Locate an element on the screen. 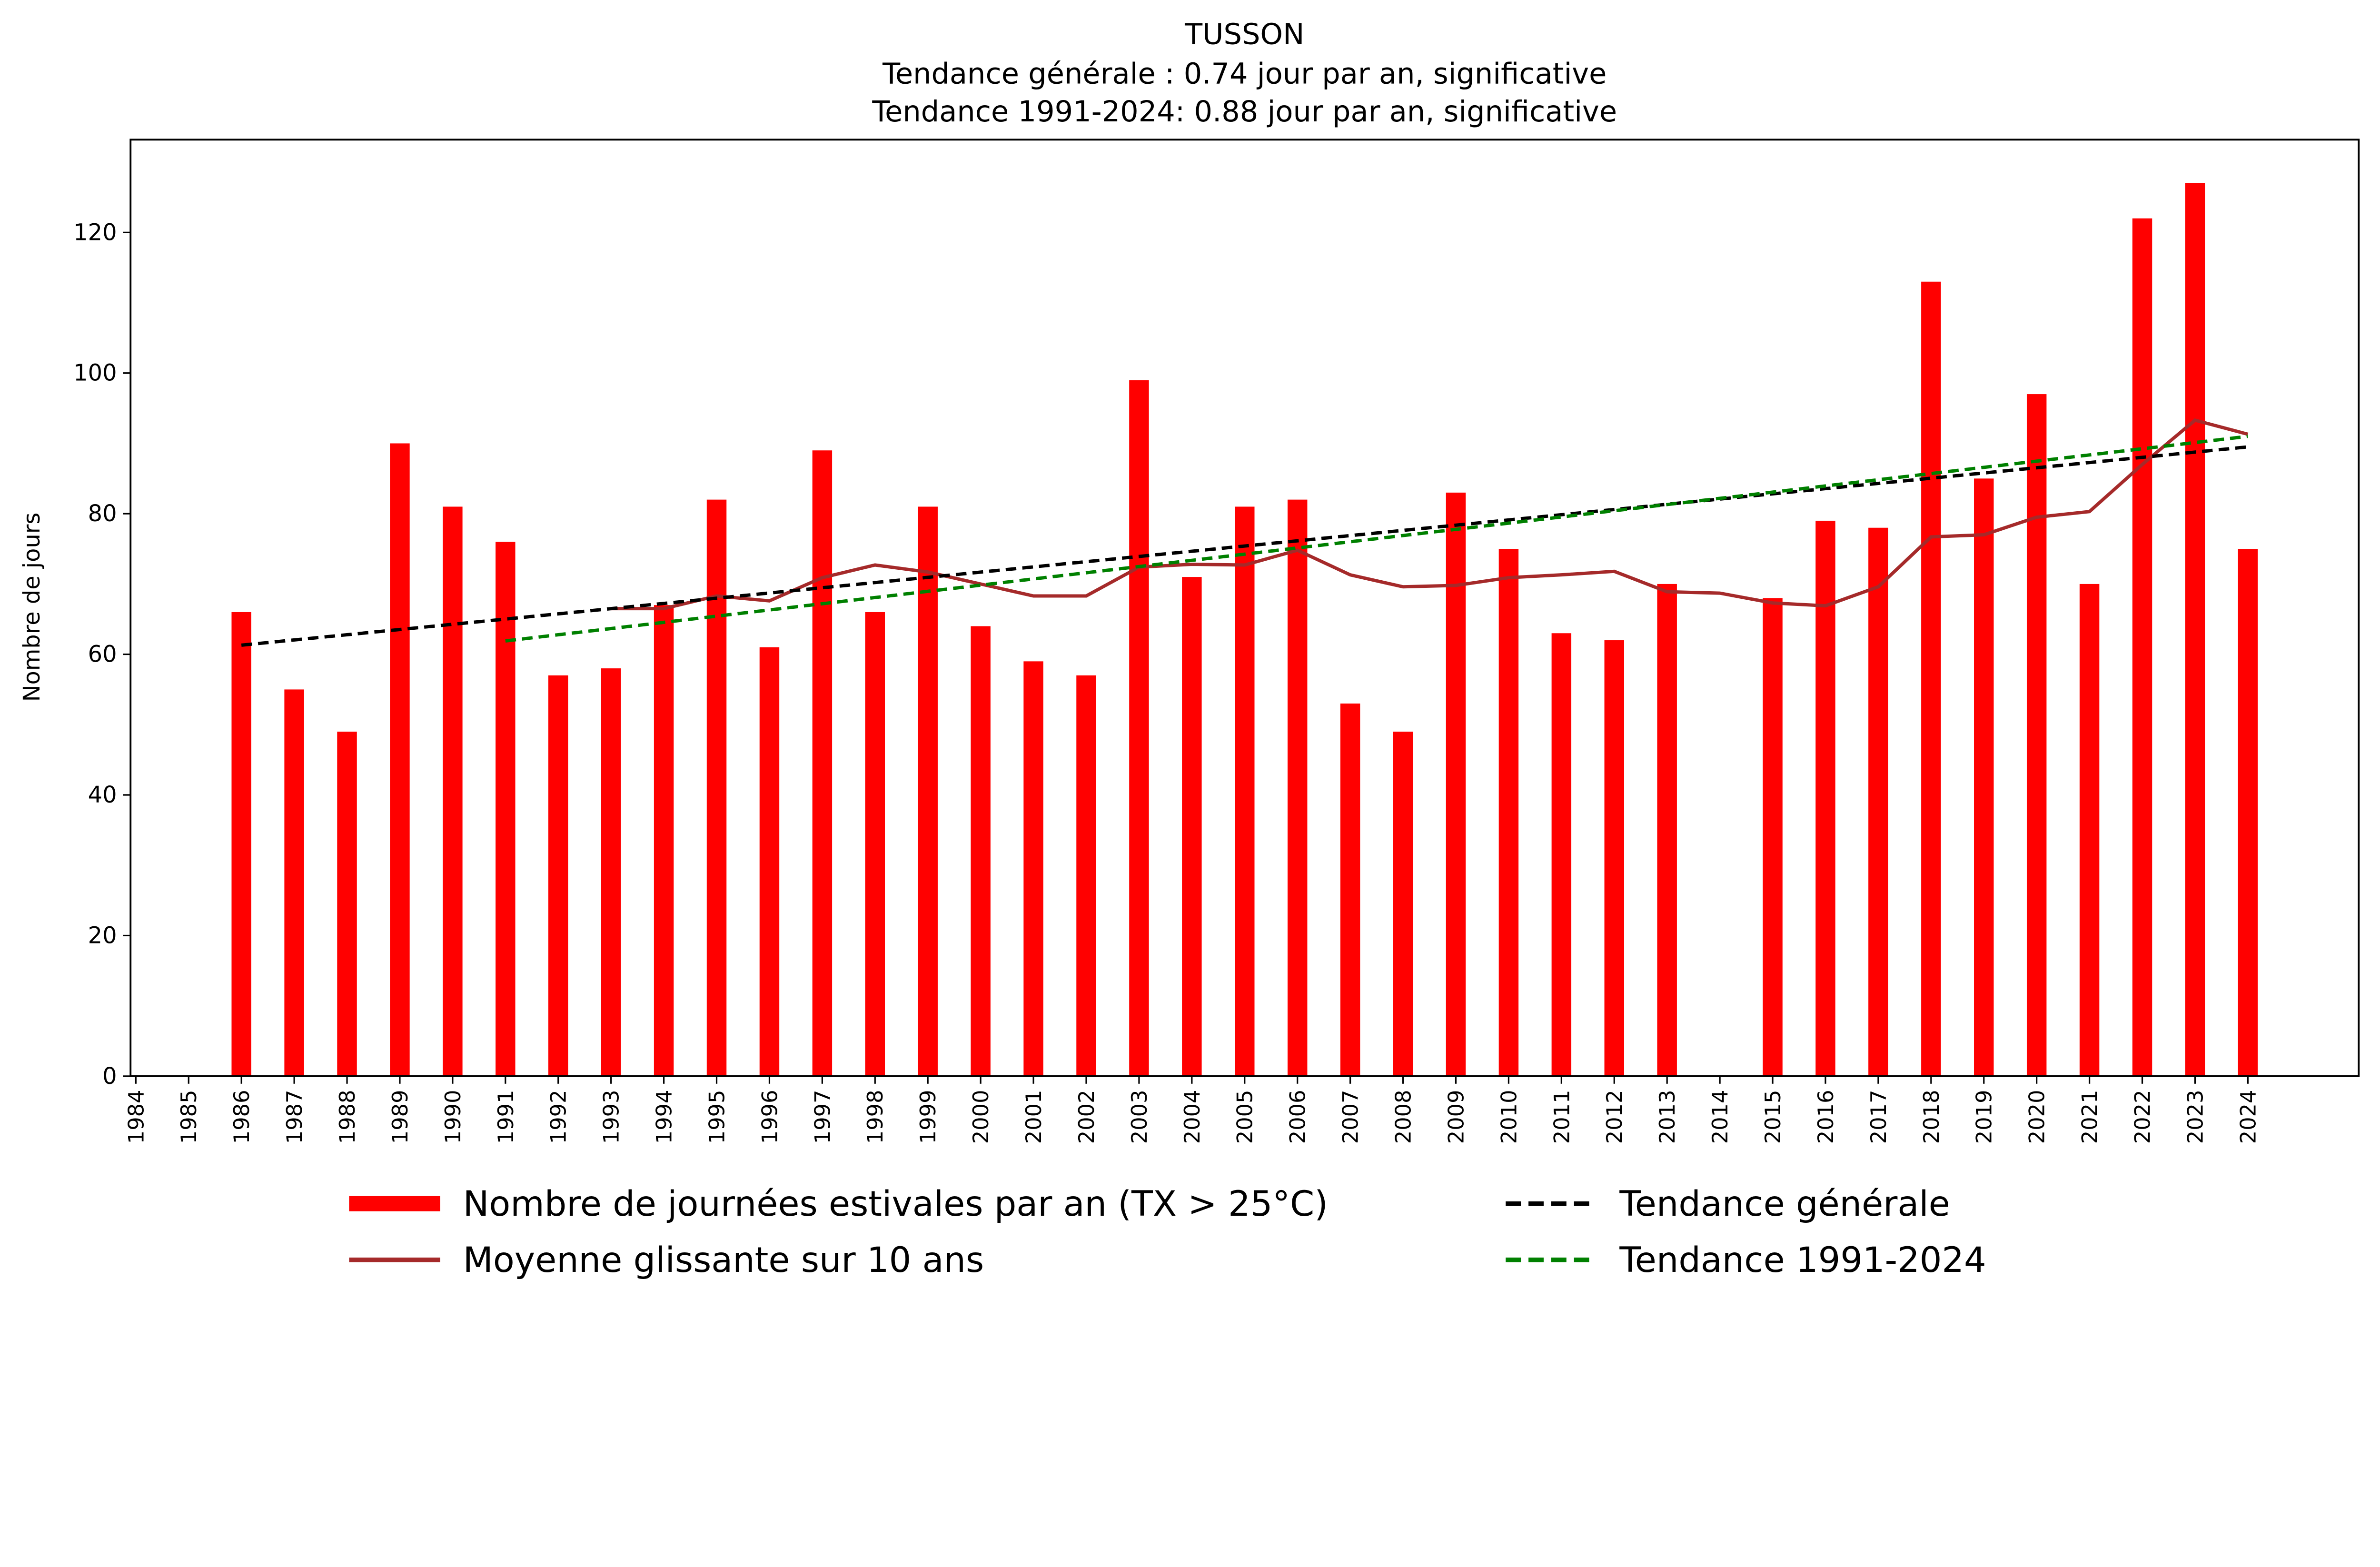 The image size is (2380, 1567). y-tick-label: 100 is located at coordinates (95, 373).